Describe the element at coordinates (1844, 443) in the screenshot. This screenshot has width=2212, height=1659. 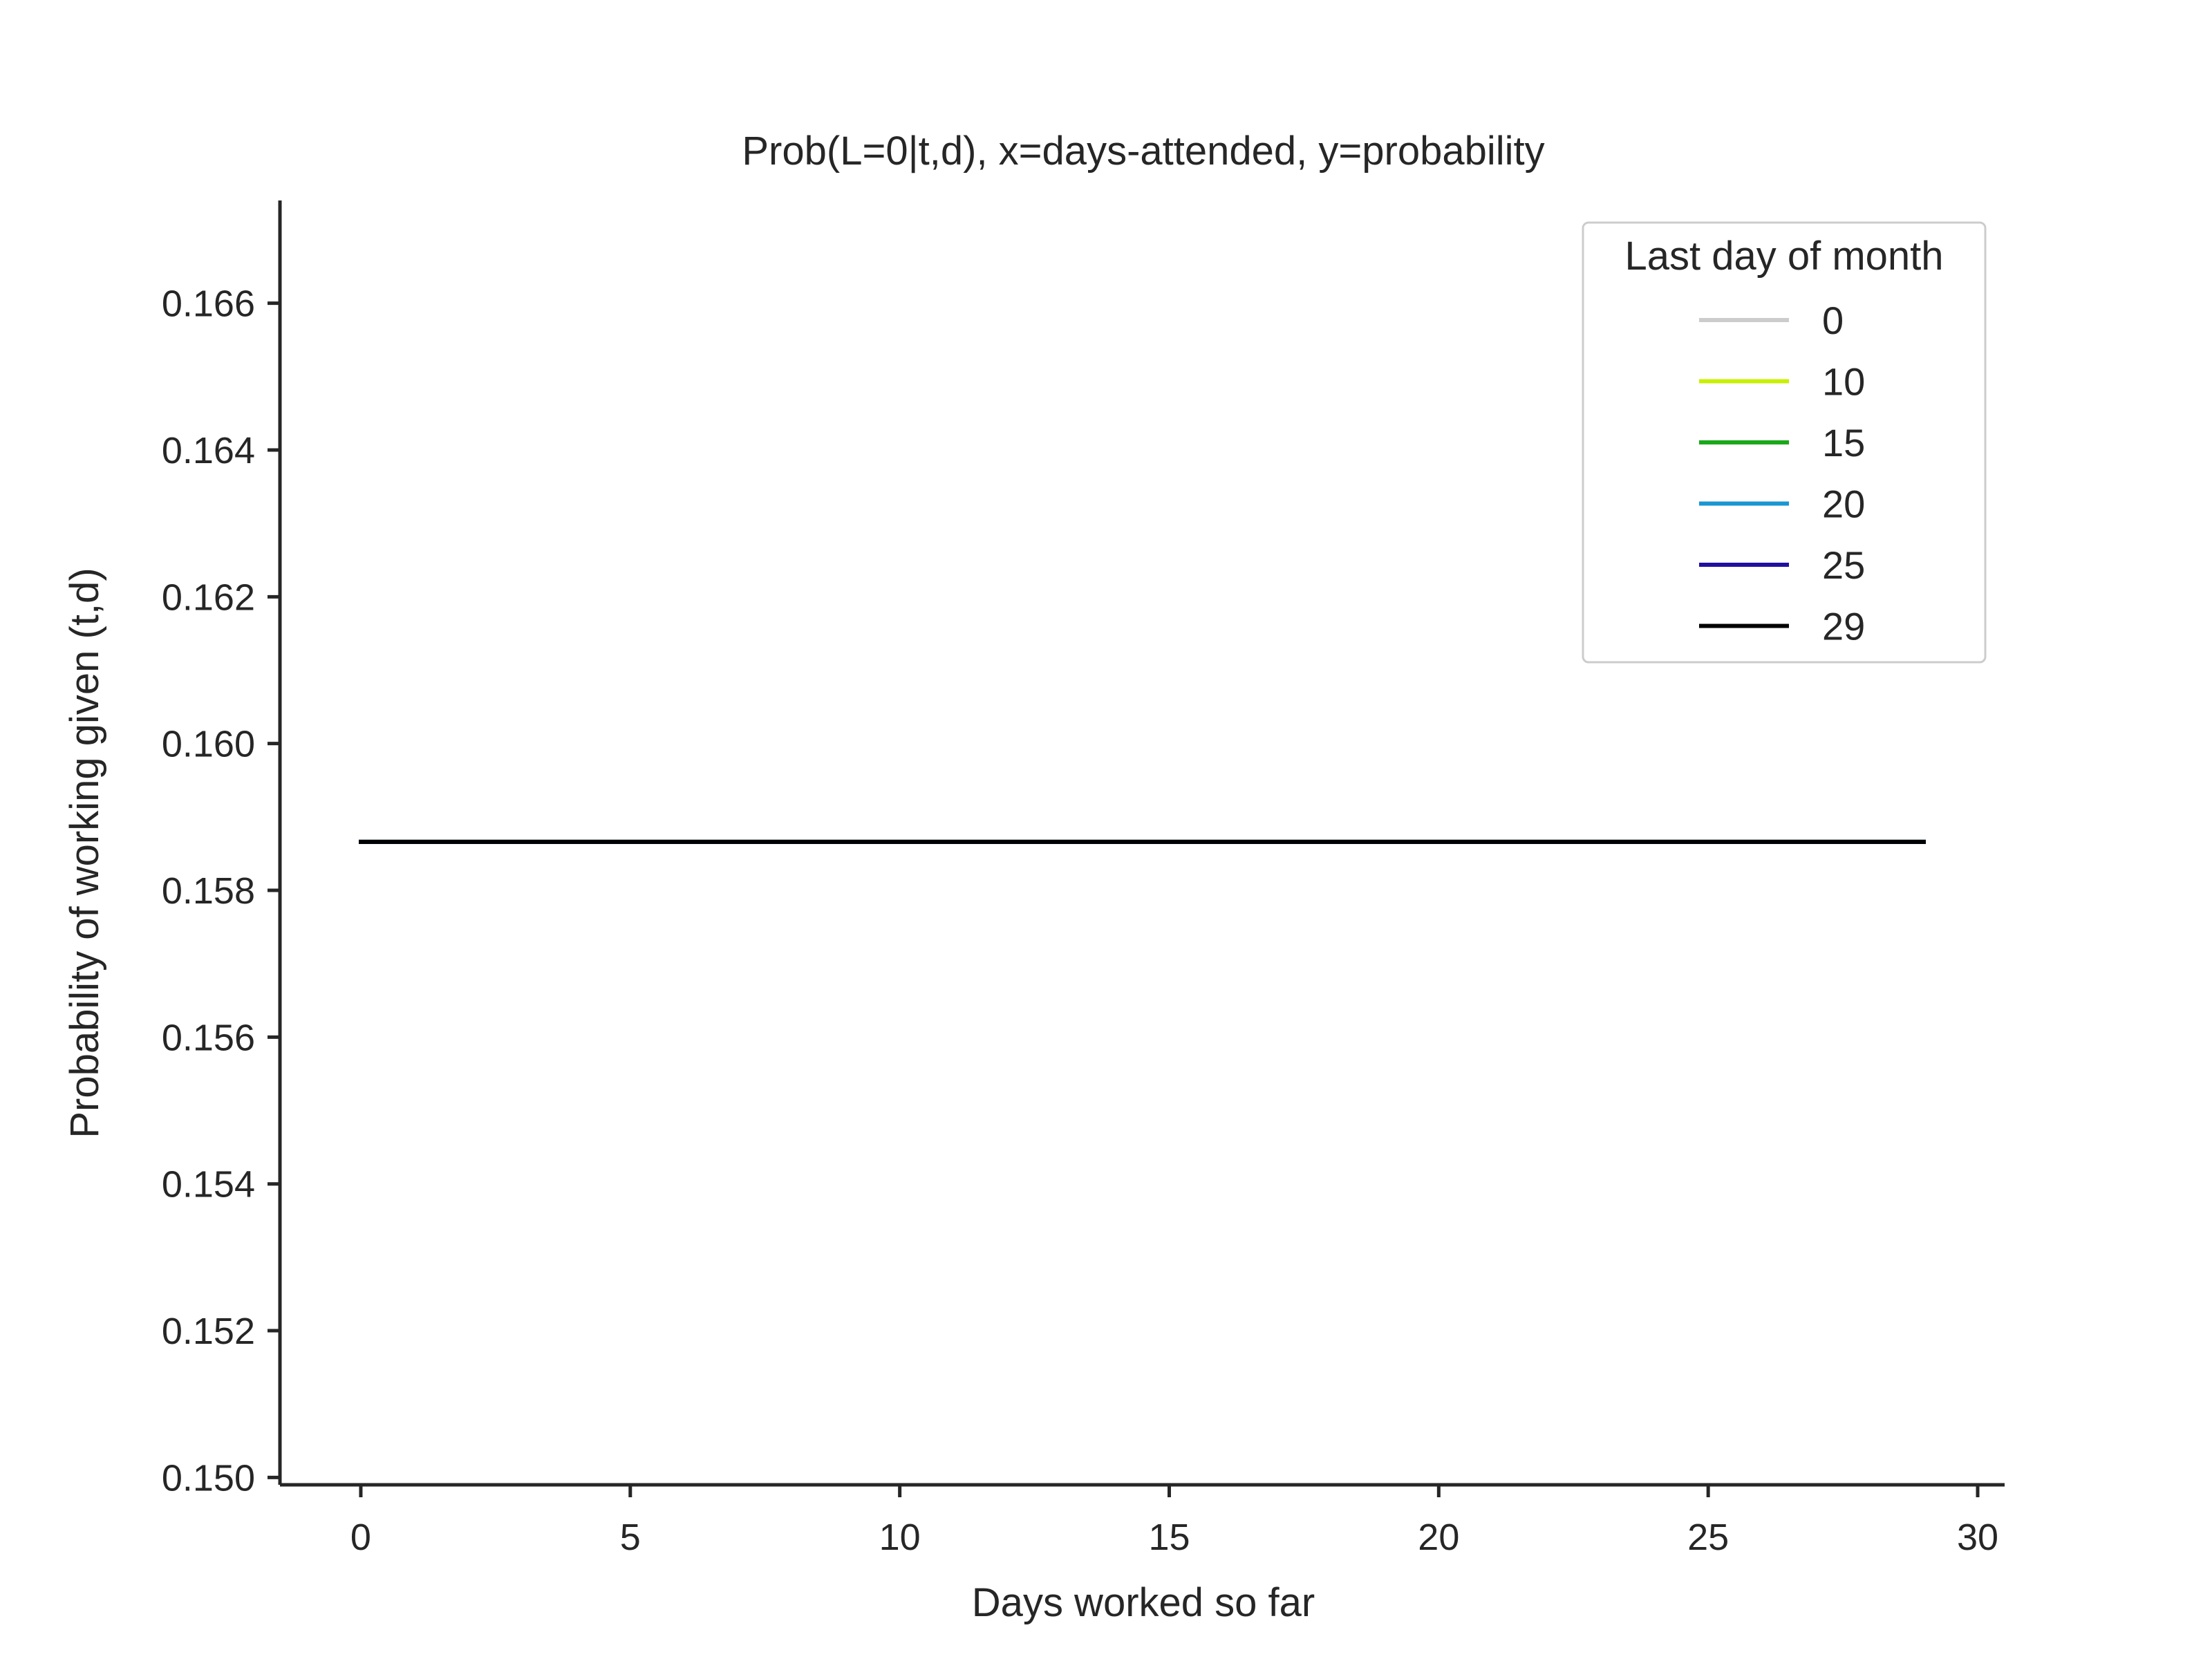
I see `legend-label-15: 15` at that location.